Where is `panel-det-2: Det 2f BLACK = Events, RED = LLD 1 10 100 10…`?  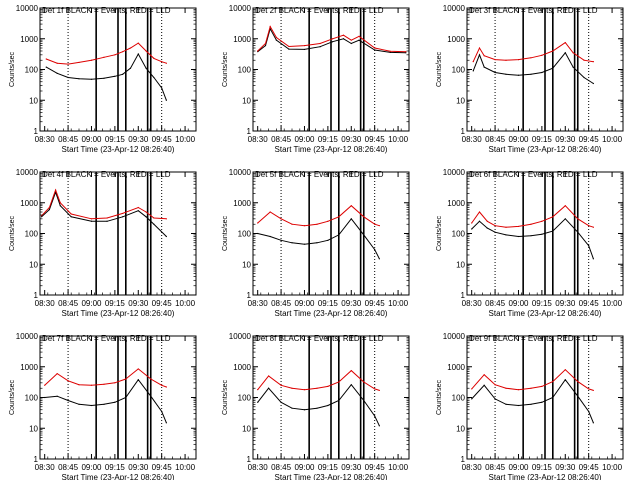 panel-det-2: Det 2f BLACK = Events, RED = LLD 1 10 100 10… is located at coordinates (316, 79).